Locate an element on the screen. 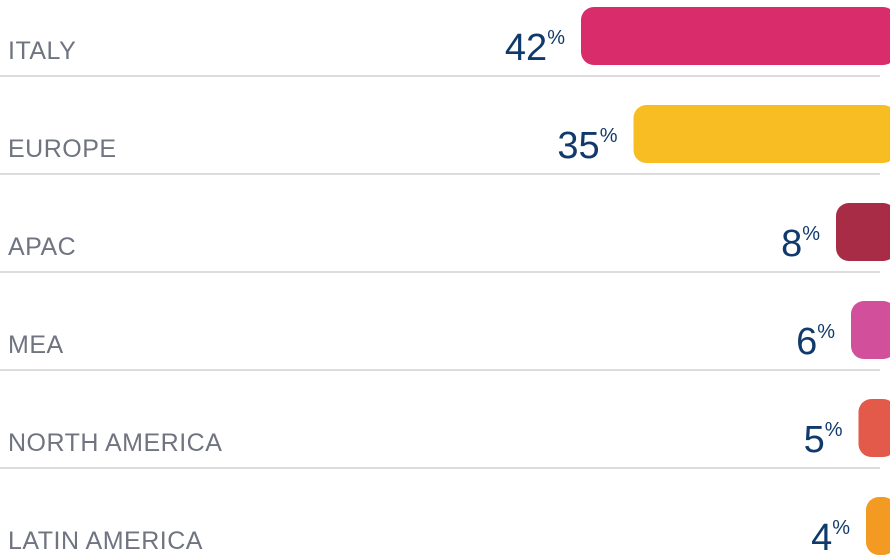 The image size is (890, 558). value-label: 42% is located at coordinates (535, 48).